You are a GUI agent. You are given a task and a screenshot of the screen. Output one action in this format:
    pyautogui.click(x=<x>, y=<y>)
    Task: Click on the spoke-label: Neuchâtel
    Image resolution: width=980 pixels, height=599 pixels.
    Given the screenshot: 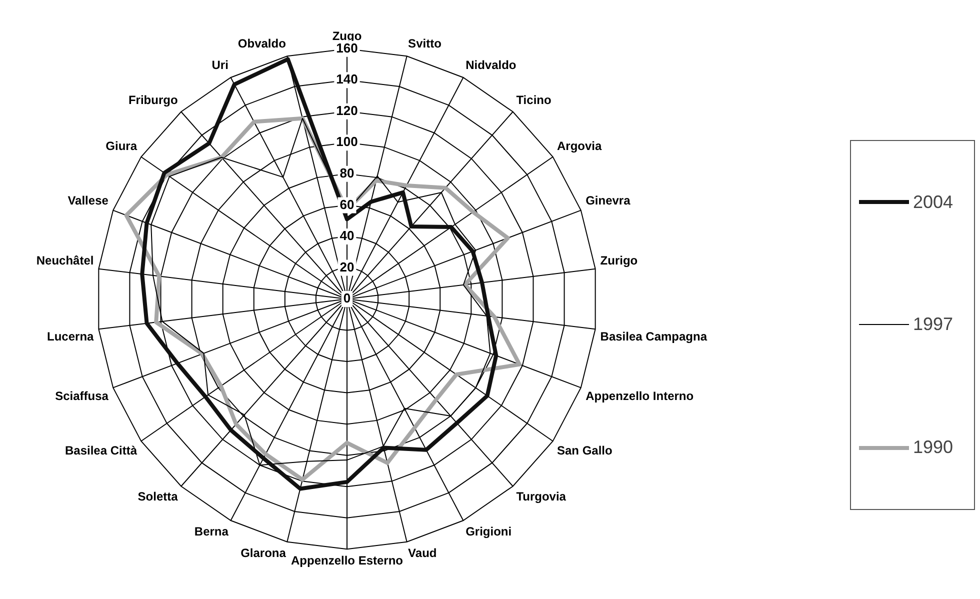 What is the action you would take?
    pyautogui.click(x=65, y=260)
    